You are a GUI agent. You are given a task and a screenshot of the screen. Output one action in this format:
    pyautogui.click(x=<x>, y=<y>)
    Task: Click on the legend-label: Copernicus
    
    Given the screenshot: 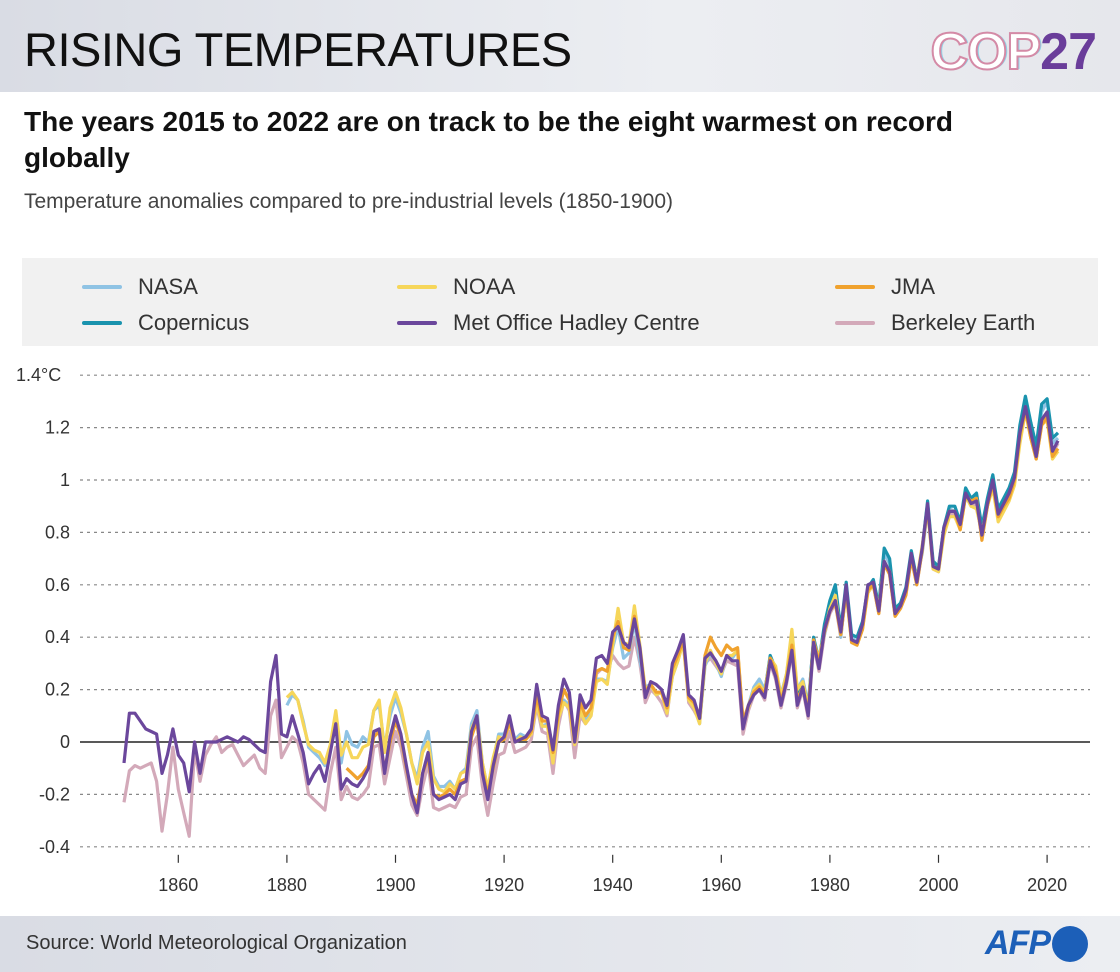 What is the action you would take?
    pyautogui.click(x=194, y=322)
    